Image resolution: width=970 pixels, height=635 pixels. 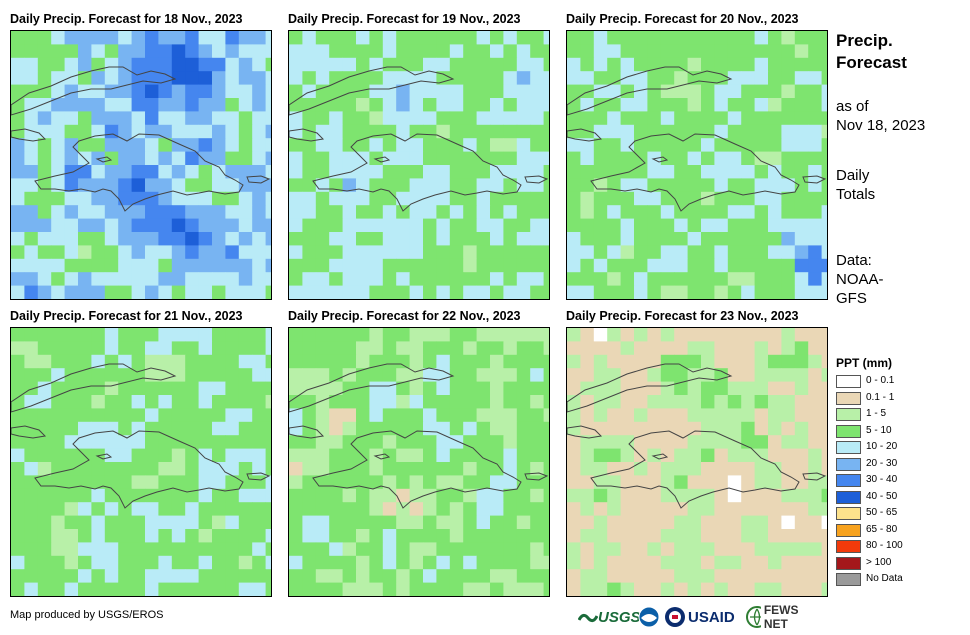 What do you see at coordinates (882, 479) in the screenshot?
I see `legend-label: 30 - 40` at bounding box center [882, 479].